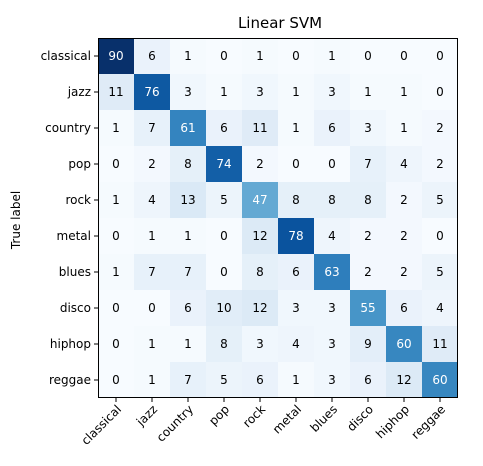 Image resolution: width=483 pixels, height=466 pixels. What do you see at coordinates (259, 200) in the screenshot?
I see `cell-value-label: 47` at bounding box center [259, 200].